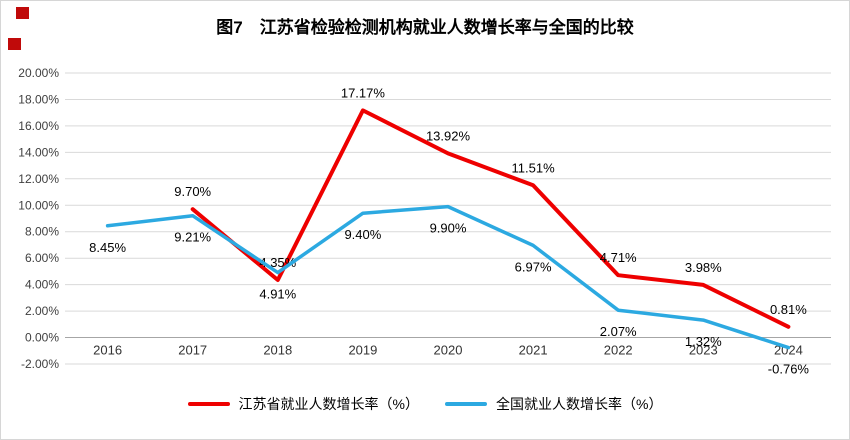 This screenshot has height=440, width=850. I want to click on data-label: 4.71%, so click(618, 257).